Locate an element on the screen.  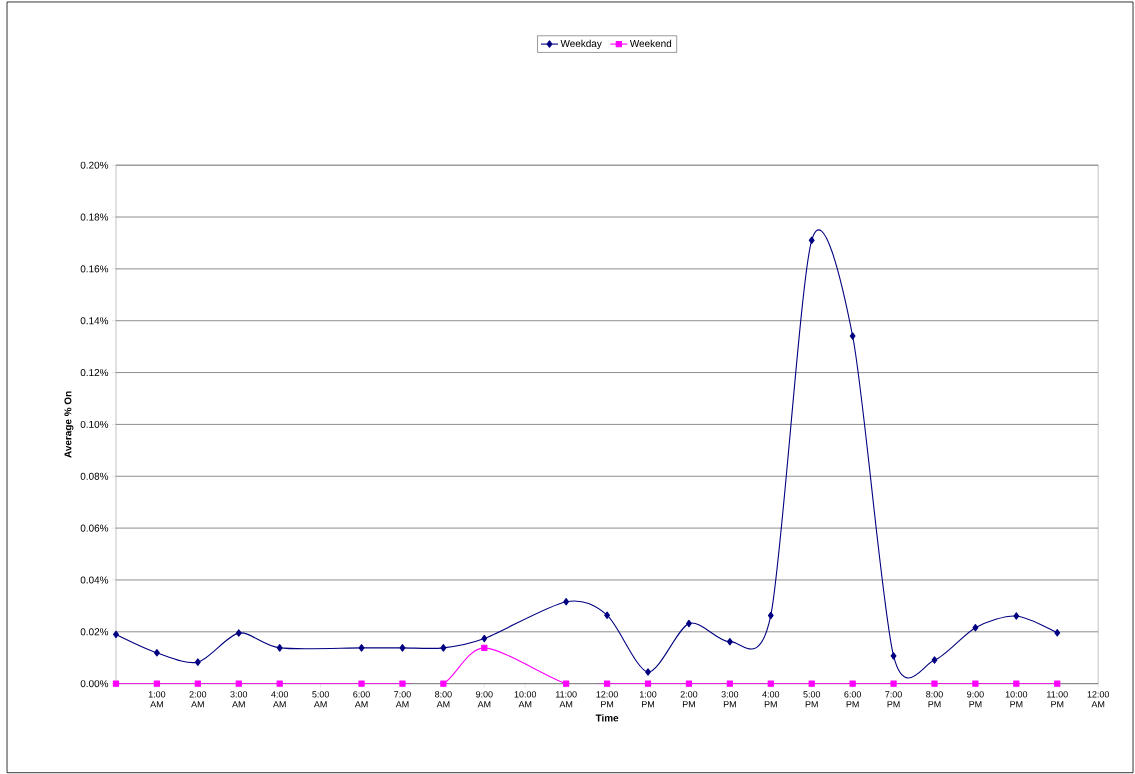
y-tick-label: 0.08% is located at coordinates (94, 476).